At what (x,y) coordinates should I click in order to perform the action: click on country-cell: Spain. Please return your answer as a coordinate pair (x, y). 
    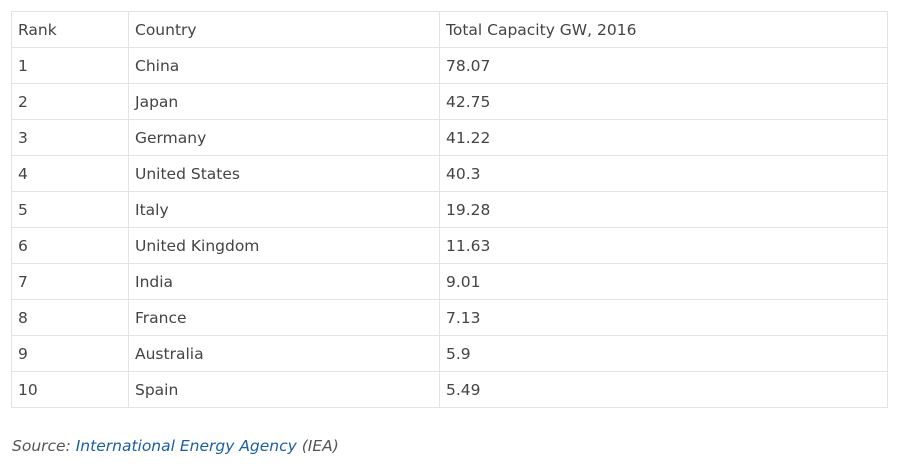
    Looking at the image, I should click on (284, 389).